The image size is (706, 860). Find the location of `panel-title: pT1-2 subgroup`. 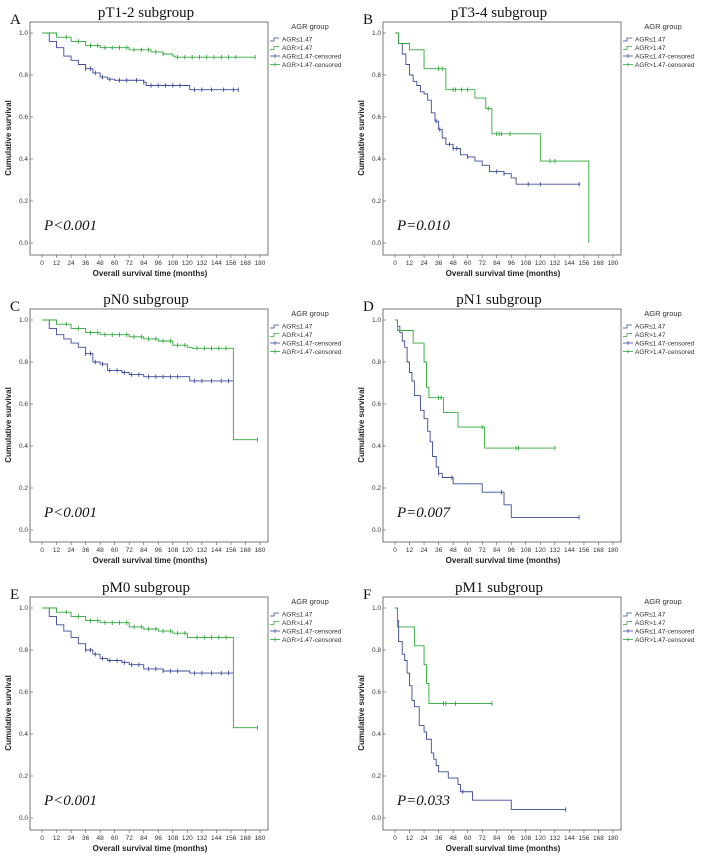

panel-title: pT1-2 subgroup is located at coordinates (146, 13).